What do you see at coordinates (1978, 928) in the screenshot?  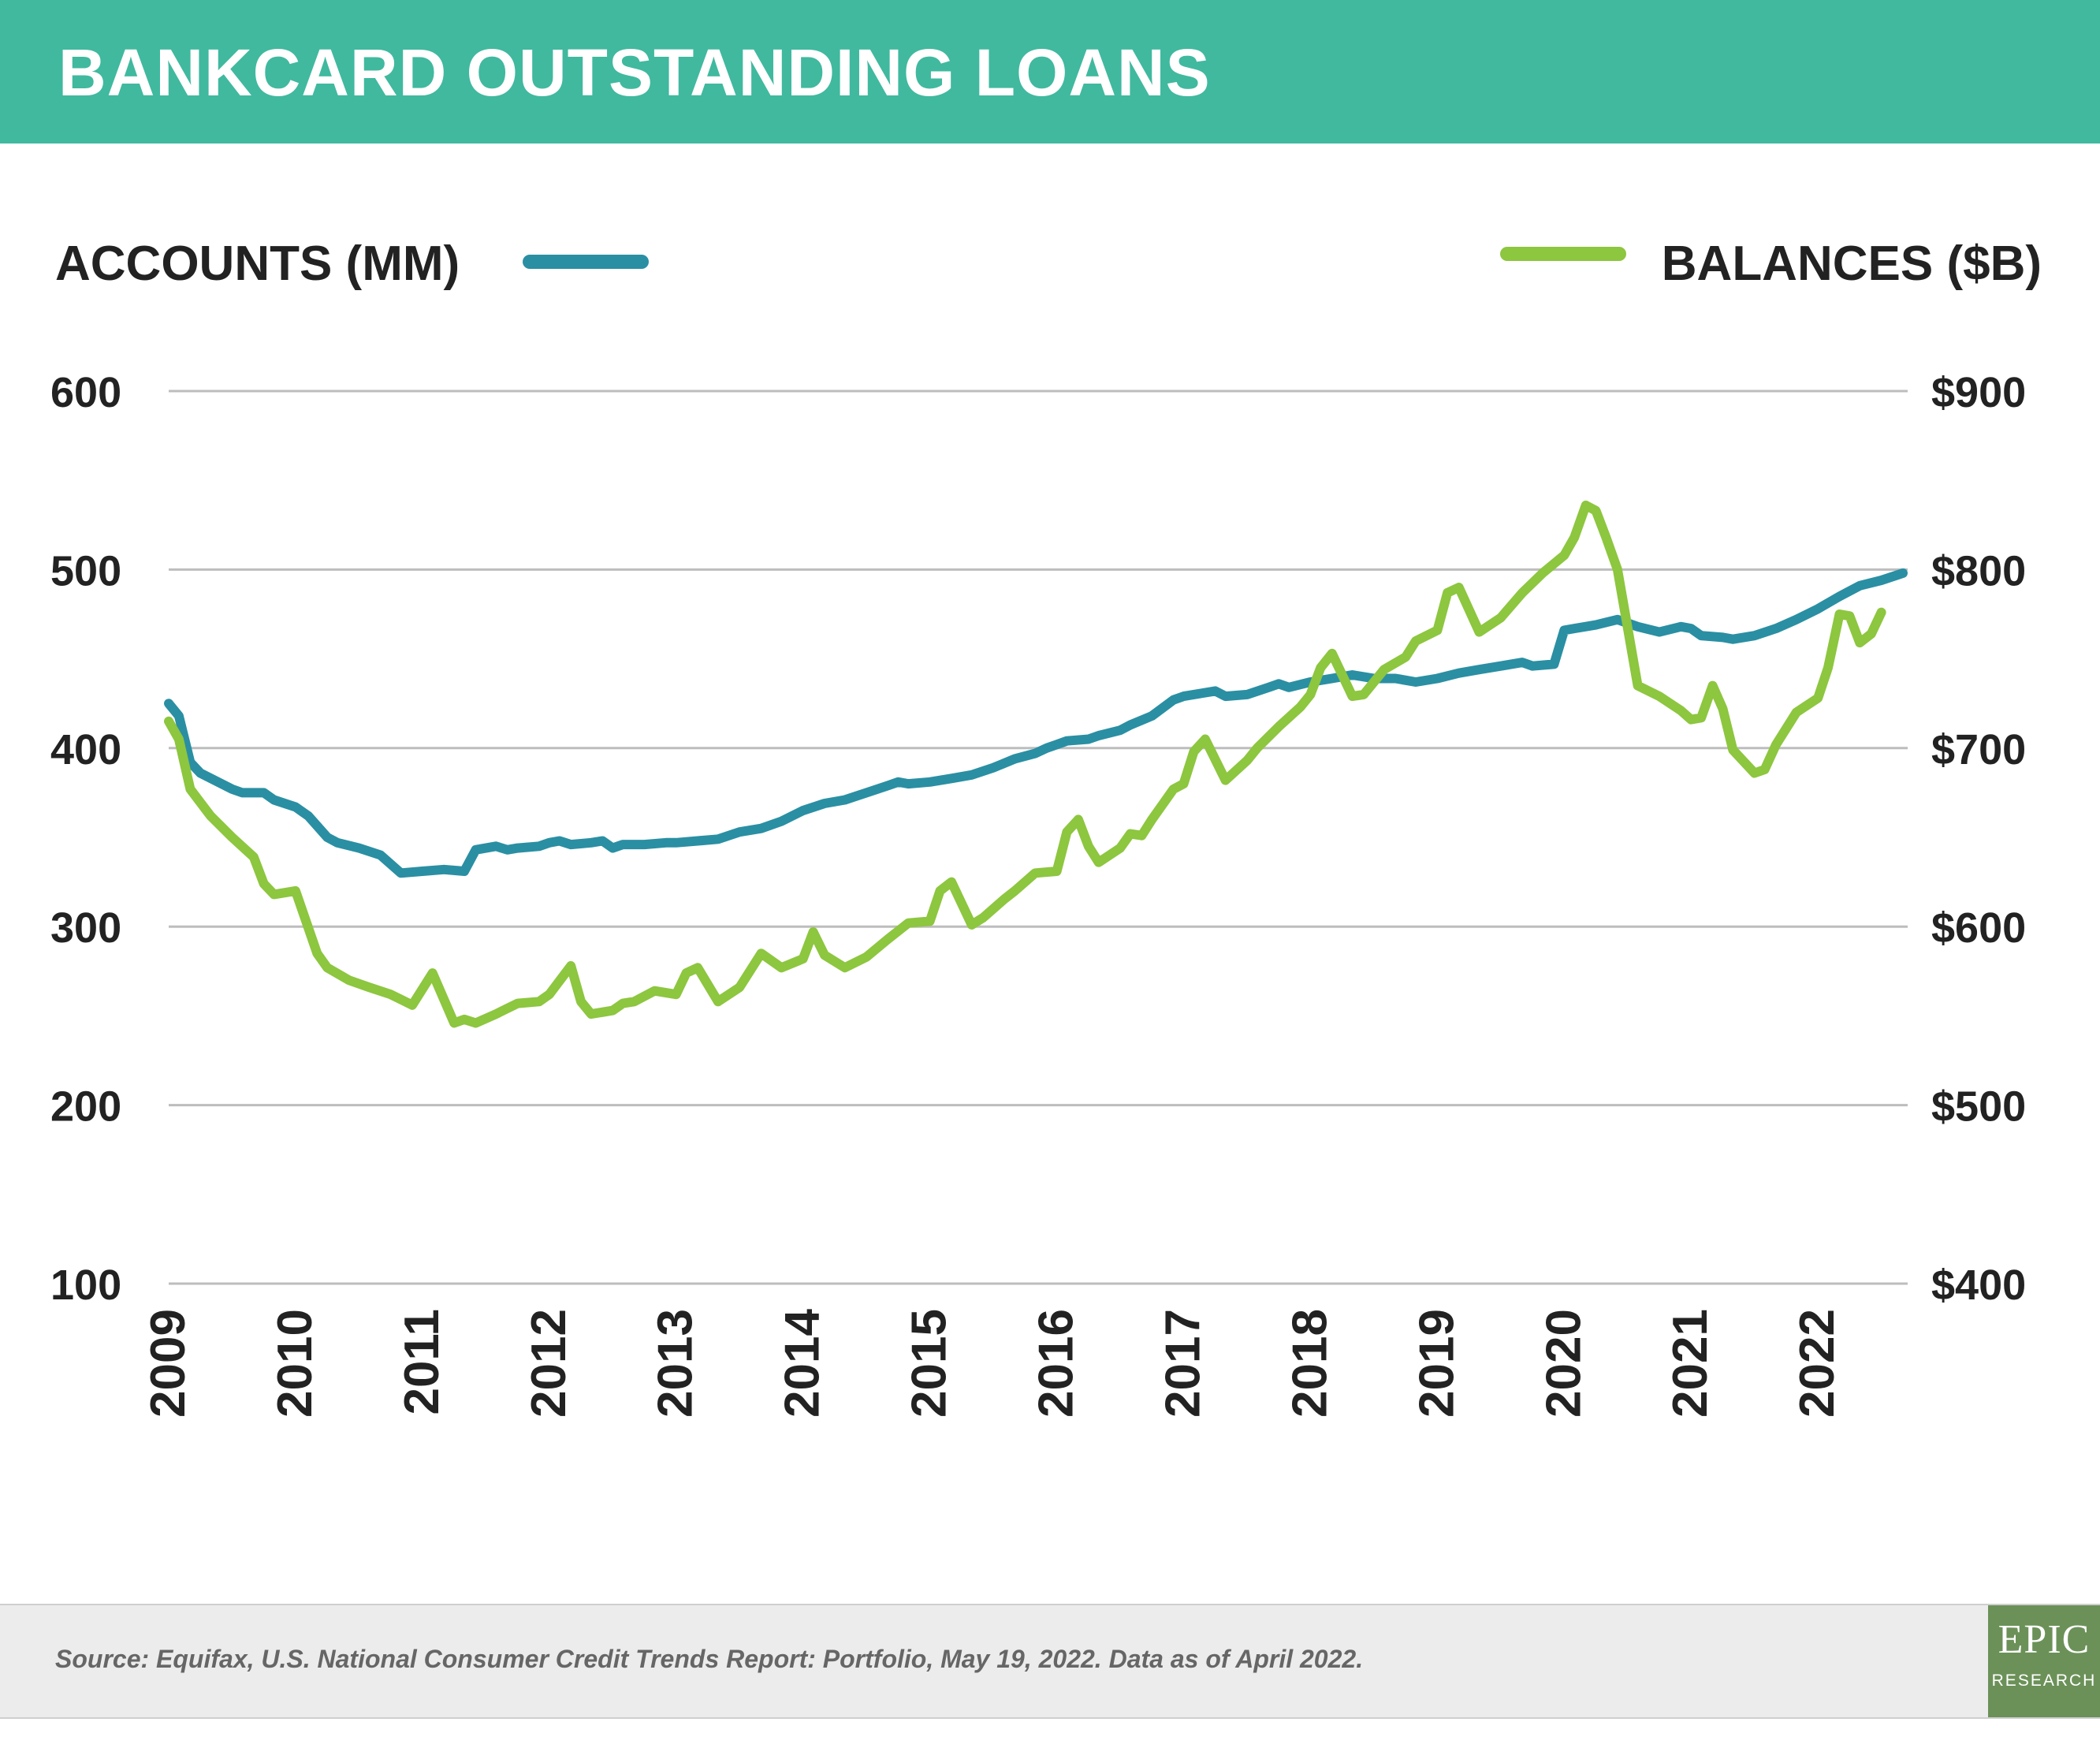 I see `right-tick-label: $600` at bounding box center [1978, 928].